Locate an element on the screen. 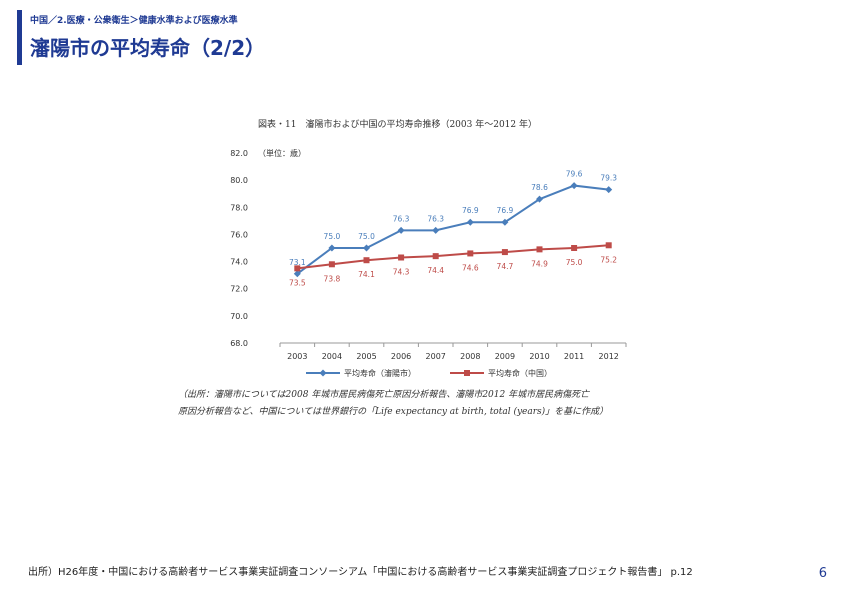  x-tick-label: 2008 is located at coordinates (470, 356).